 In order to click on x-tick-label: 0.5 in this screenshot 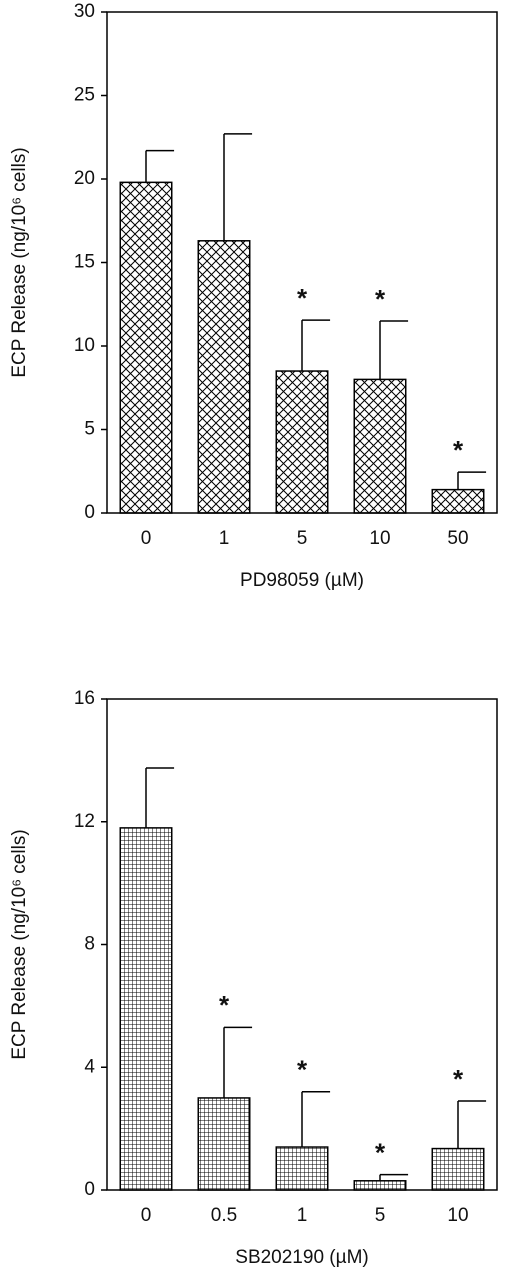, I will do `click(224, 1215)`.